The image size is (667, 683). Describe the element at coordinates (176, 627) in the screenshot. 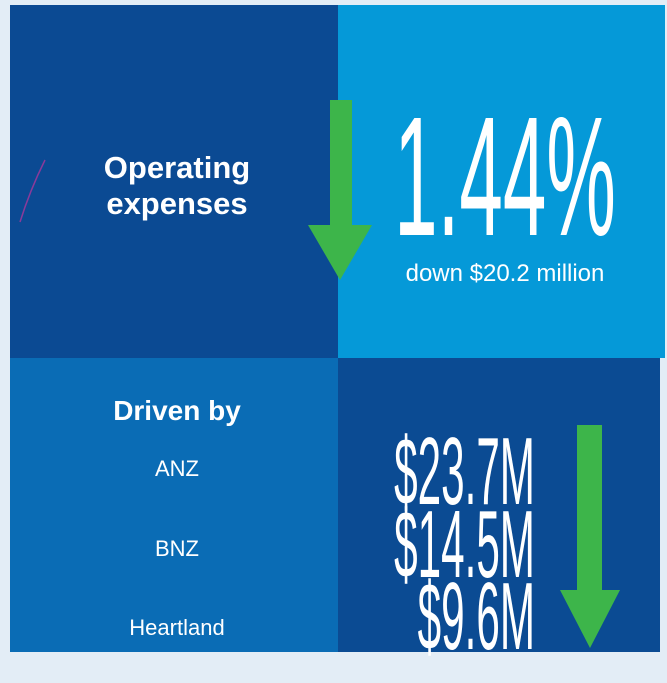

I see `driver-name: Heartland` at that location.